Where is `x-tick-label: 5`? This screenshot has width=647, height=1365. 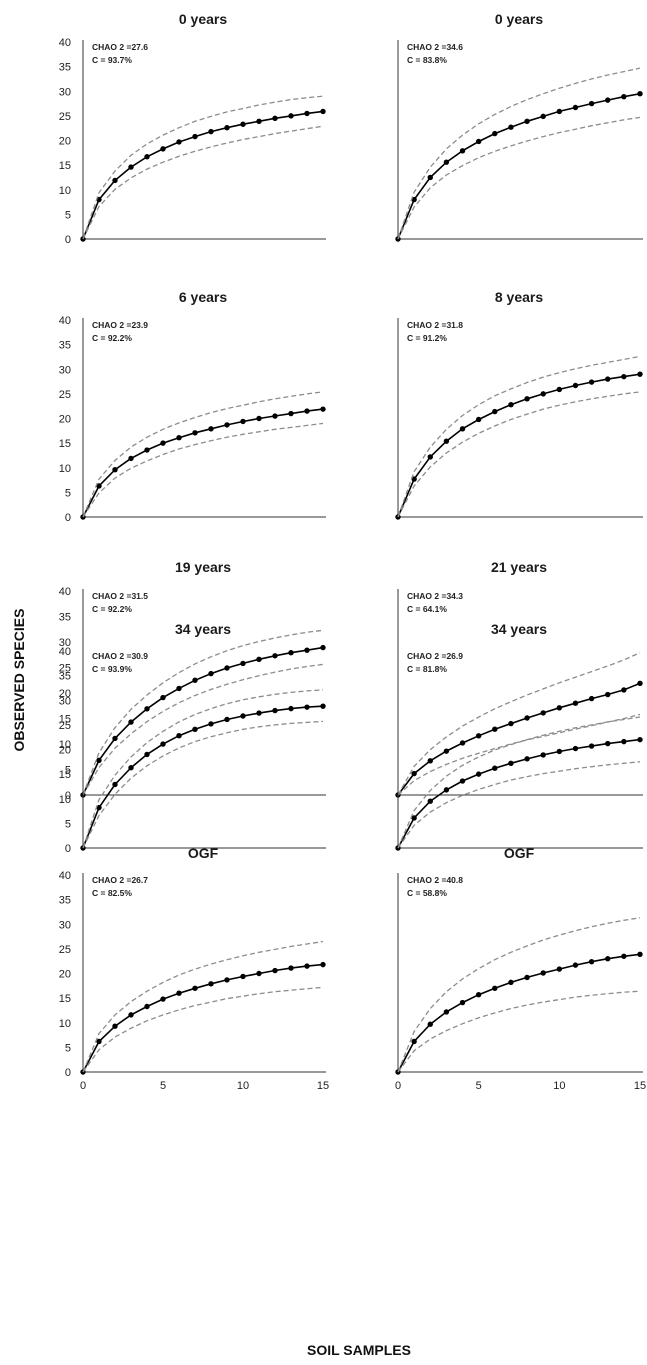
x-tick-label: 5 is located at coordinates (479, 1086).